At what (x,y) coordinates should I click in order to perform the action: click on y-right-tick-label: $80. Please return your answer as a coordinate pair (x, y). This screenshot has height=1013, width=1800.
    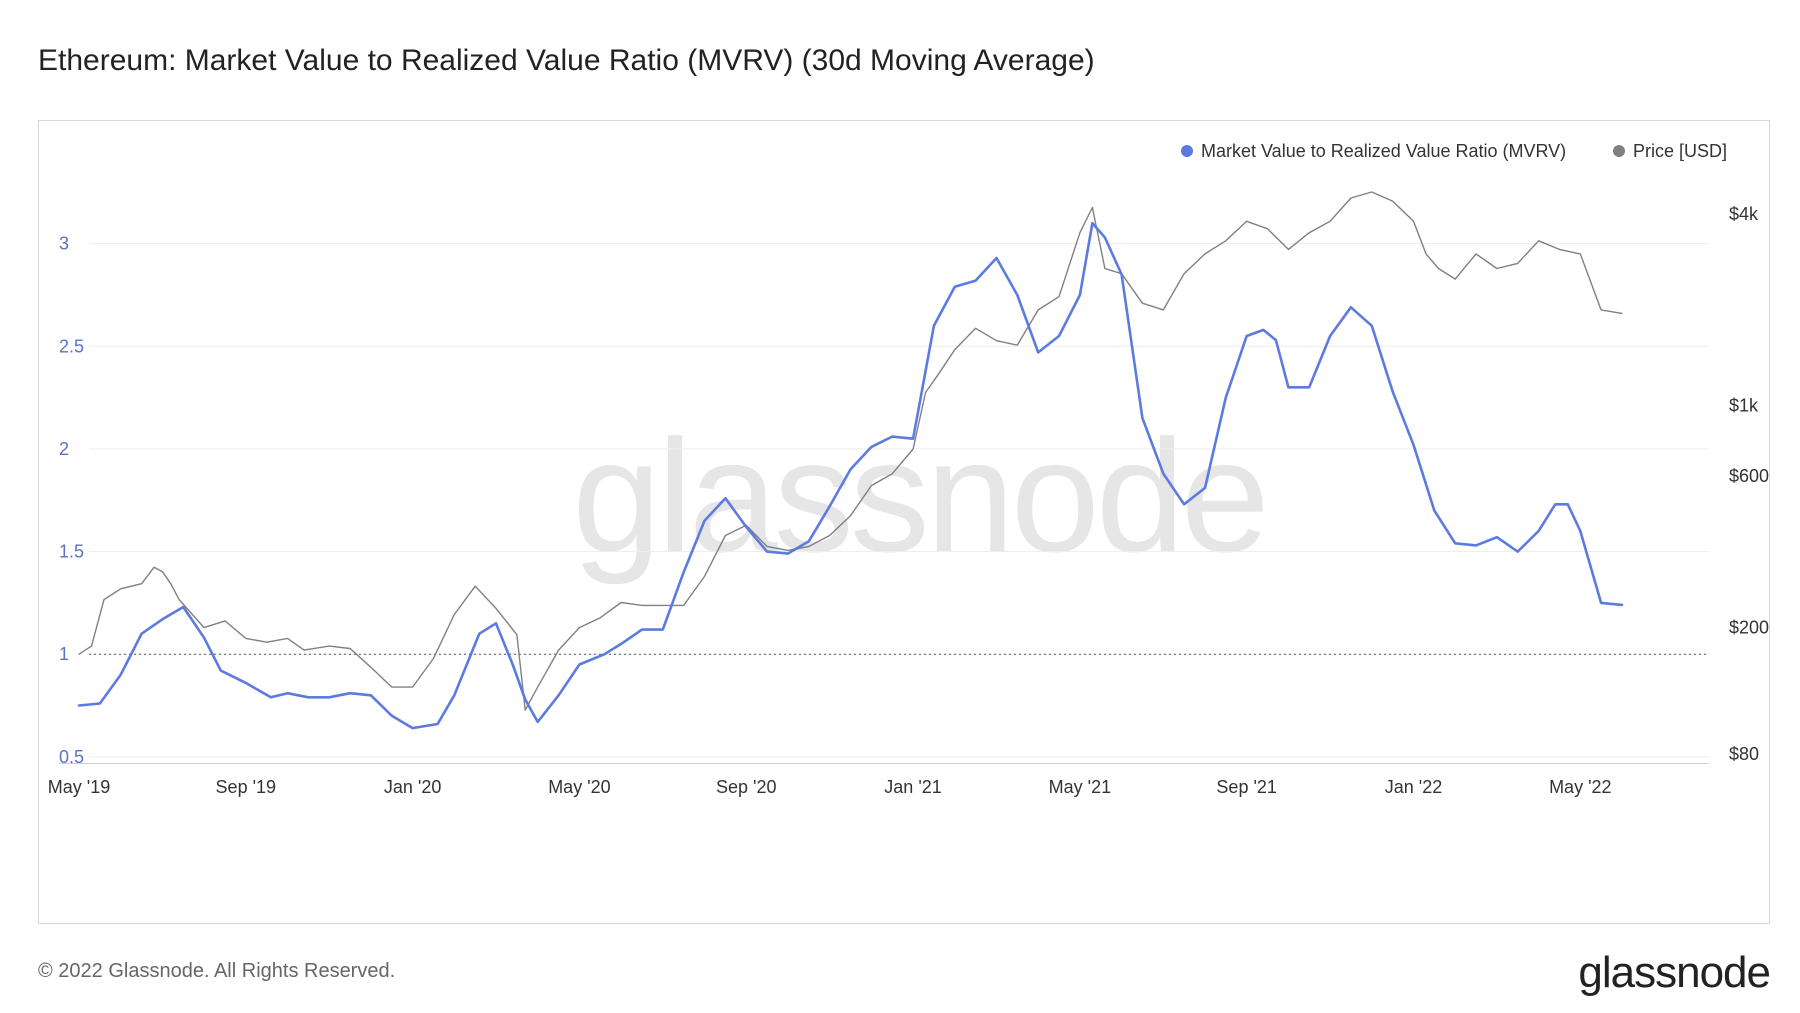
    Looking at the image, I should click on (1744, 754).